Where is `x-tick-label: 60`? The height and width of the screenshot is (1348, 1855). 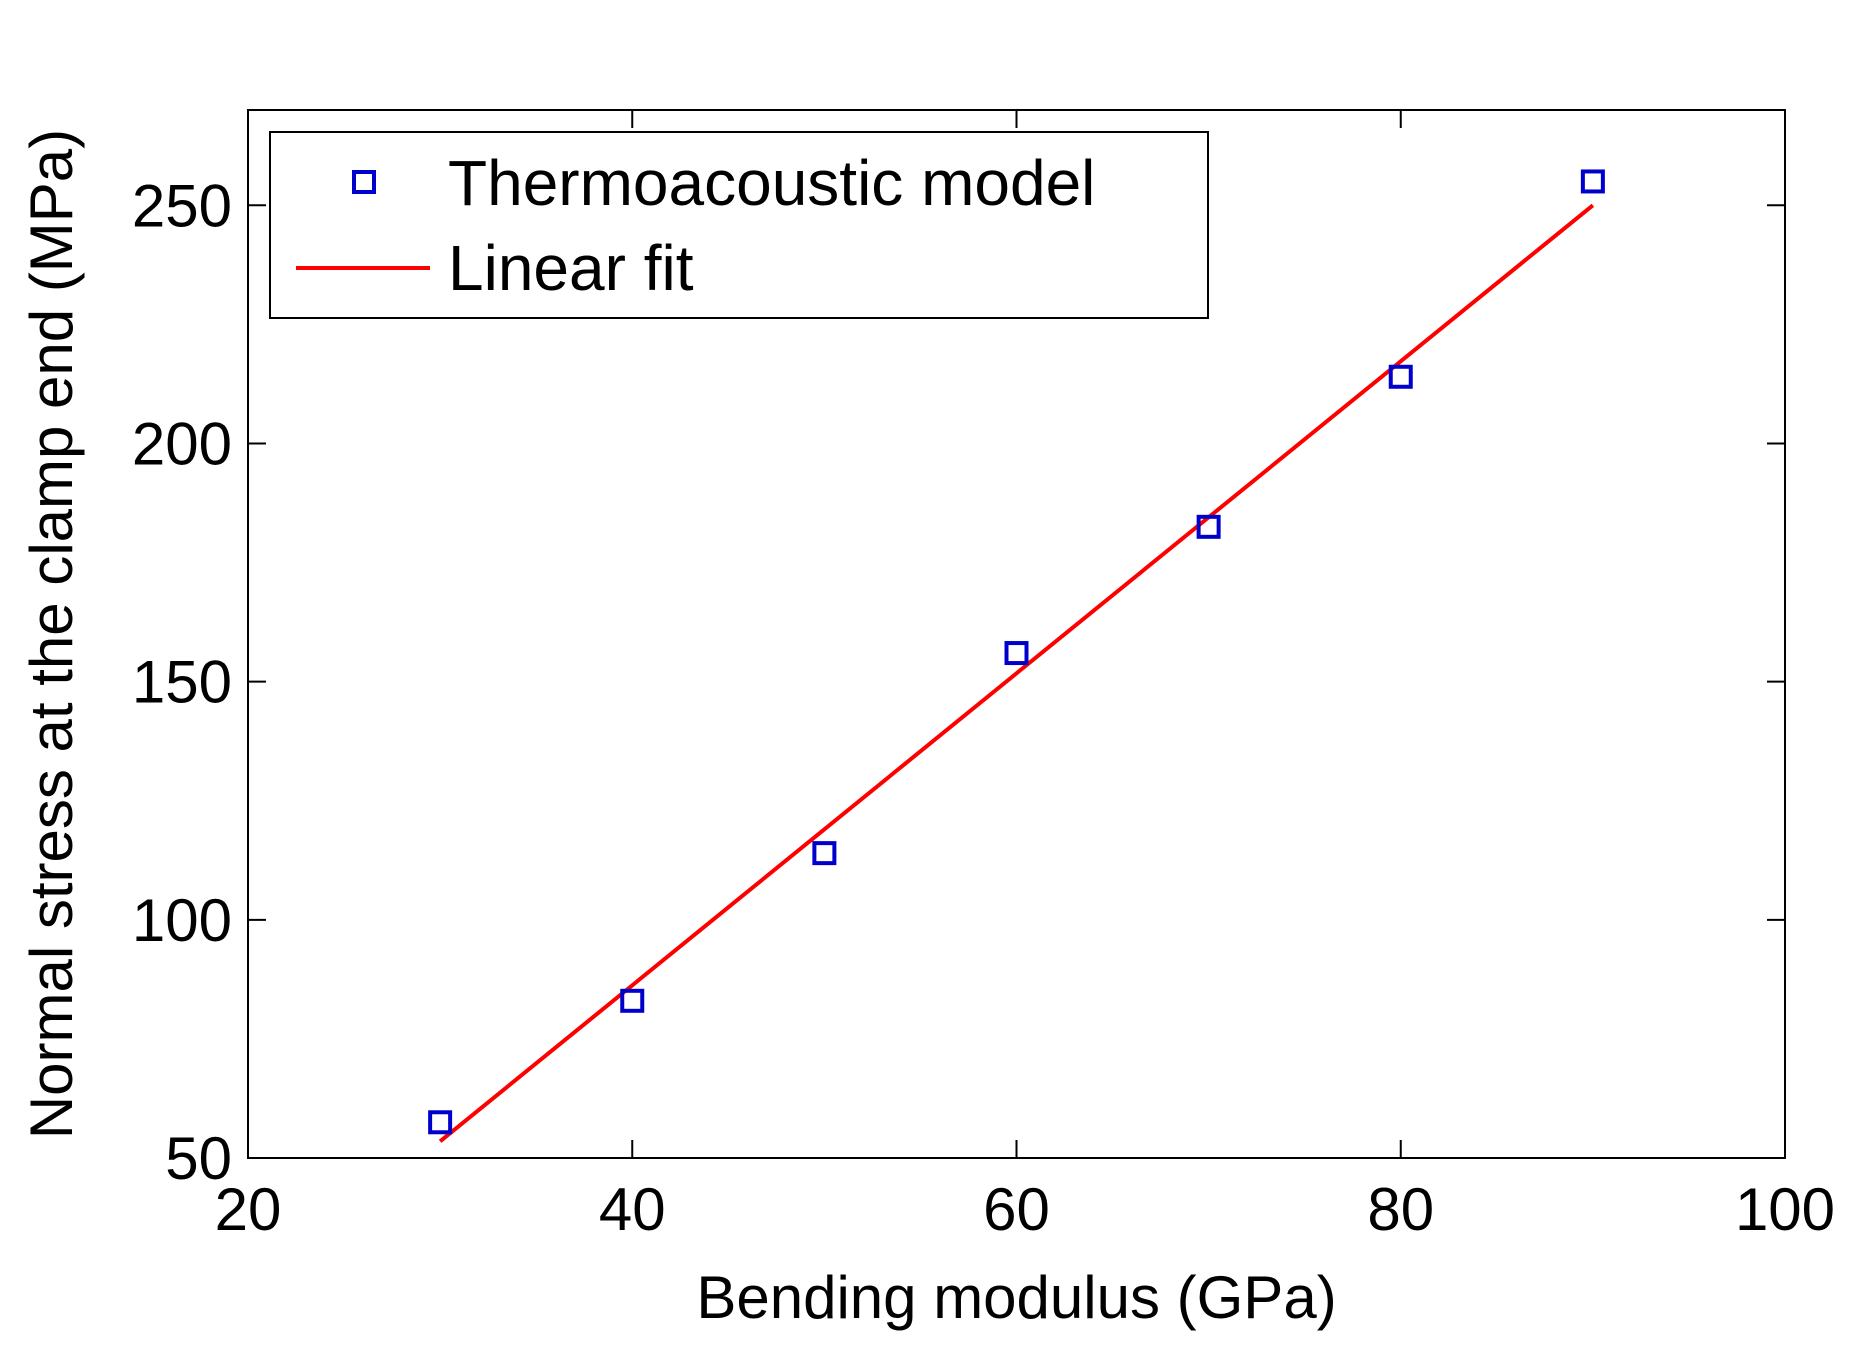
x-tick-label: 60 is located at coordinates (1016, 1209).